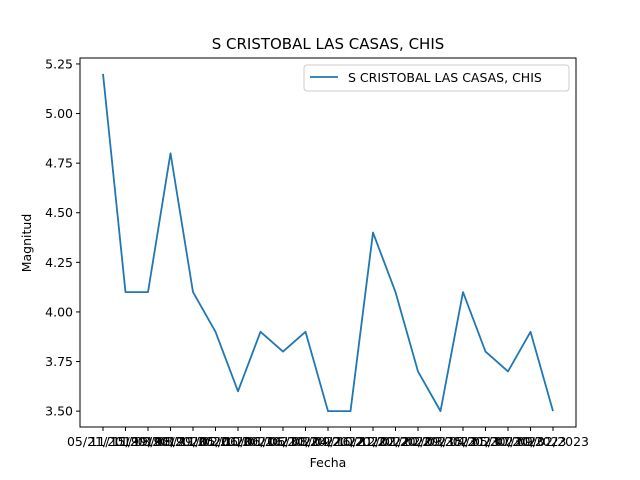 This screenshot has width=640, height=480. What do you see at coordinates (328, 44) in the screenshot?
I see `chart-title: S CRISTOBAL LAS CASAS, CHIS` at bounding box center [328, 44].